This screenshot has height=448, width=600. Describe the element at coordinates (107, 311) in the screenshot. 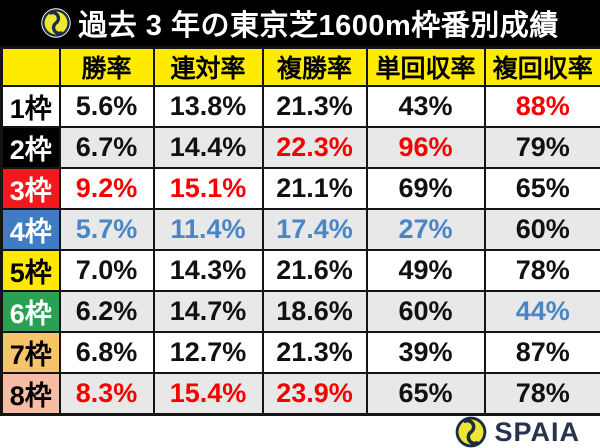

I see `stat-cell: 6.2%` at that location.